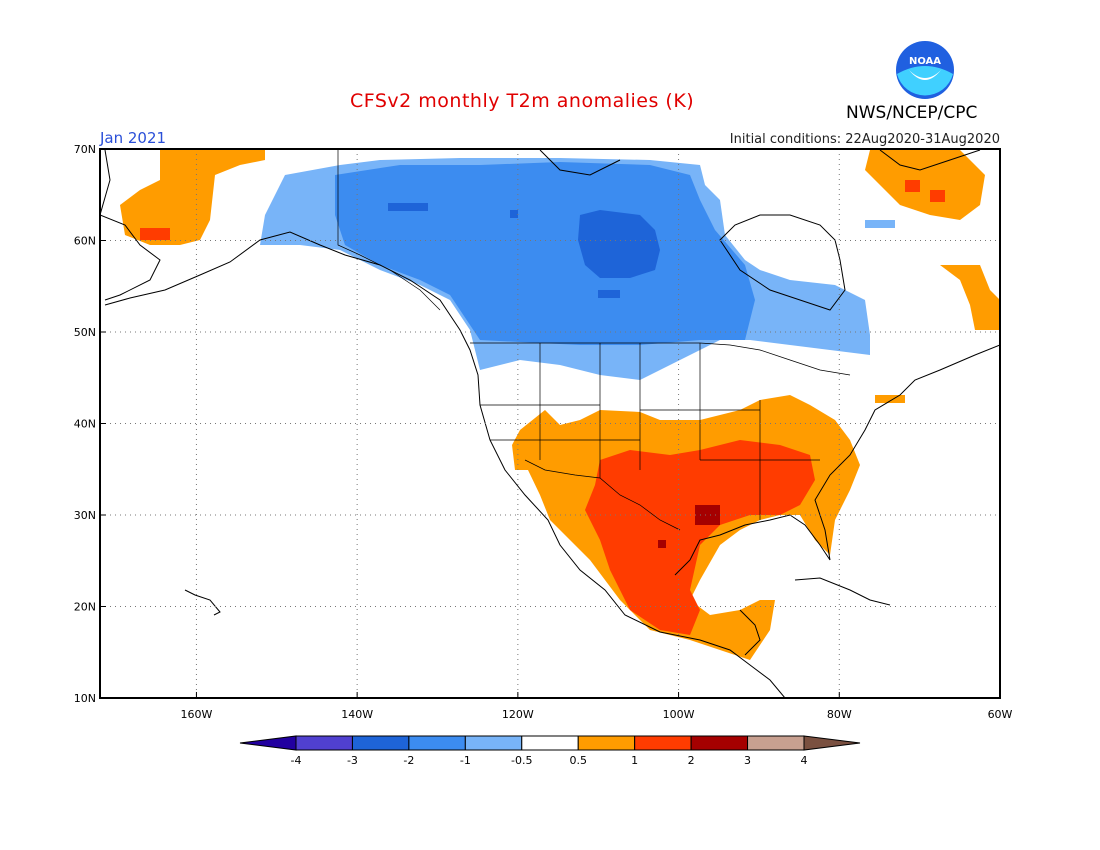 This screenshot has width=1100, height=850. I want to click on lat-tick-label: 70N, so click(85, 149).